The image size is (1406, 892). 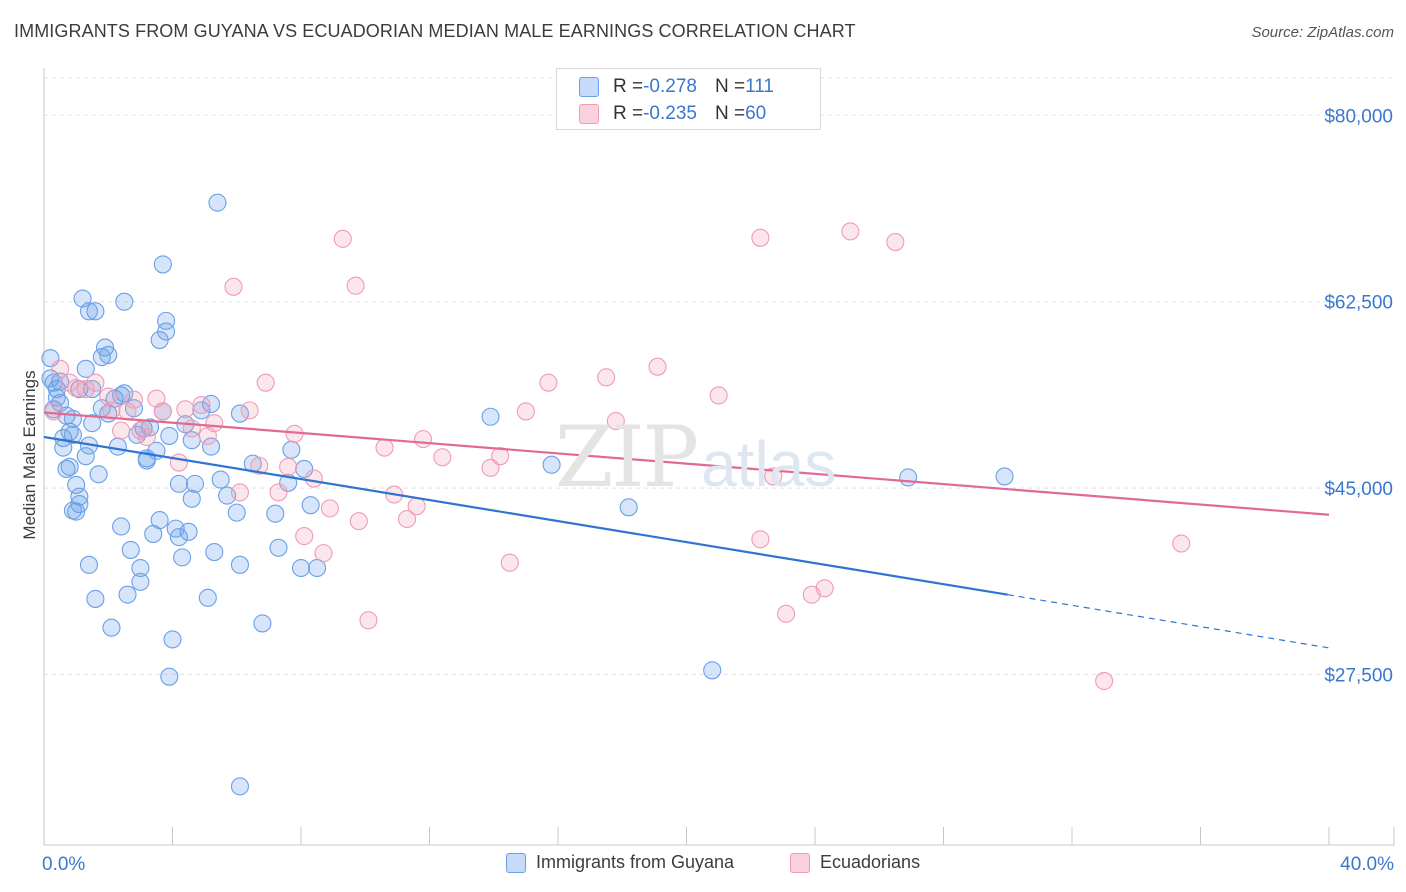 I want to click on stat-swatch-guyana, so click(x=589, y=87).